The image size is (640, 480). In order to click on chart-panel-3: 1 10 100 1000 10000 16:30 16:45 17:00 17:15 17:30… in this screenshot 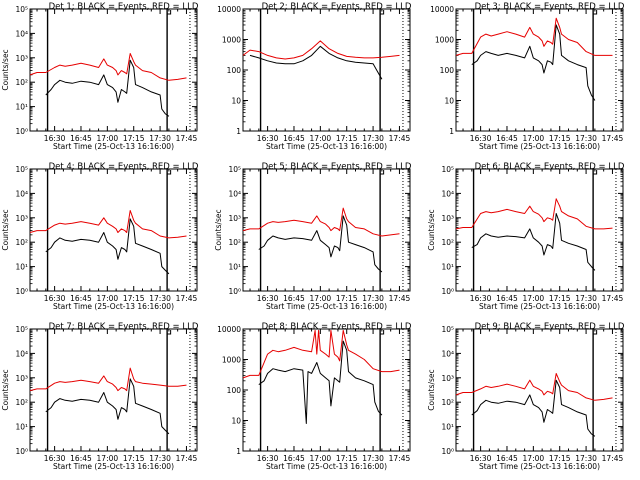, I will do `click(527, 76)`.